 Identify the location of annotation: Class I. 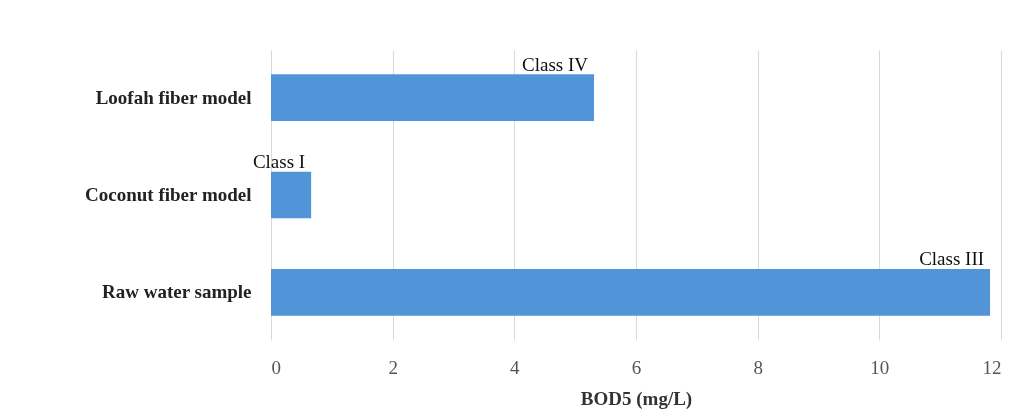
(279, 161).